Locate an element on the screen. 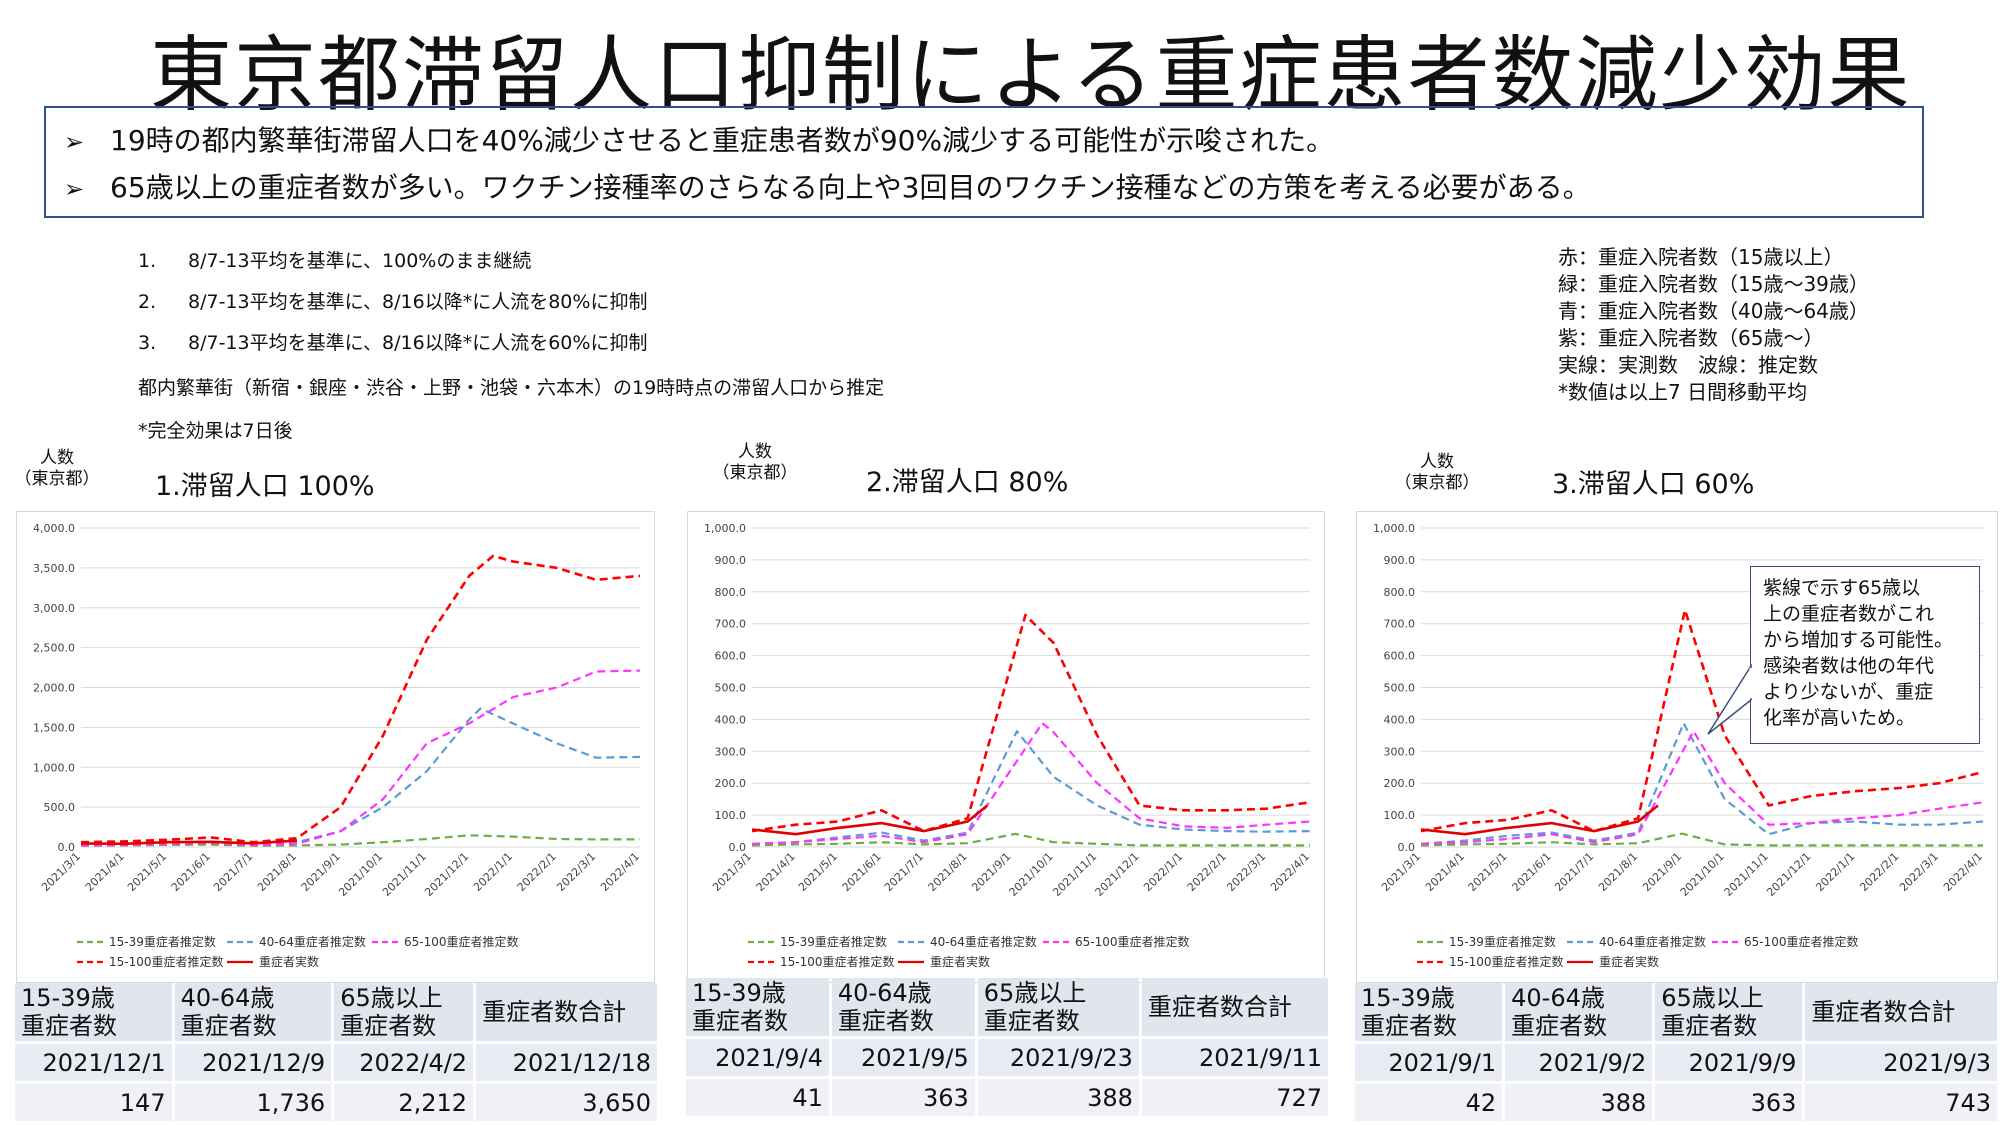 This screenshot has height=1125, width=2000. scenario-text: 8/7-13平均を基準に、8/16以降*に人流を60%に抑制 is located at coordinates (418, 343).